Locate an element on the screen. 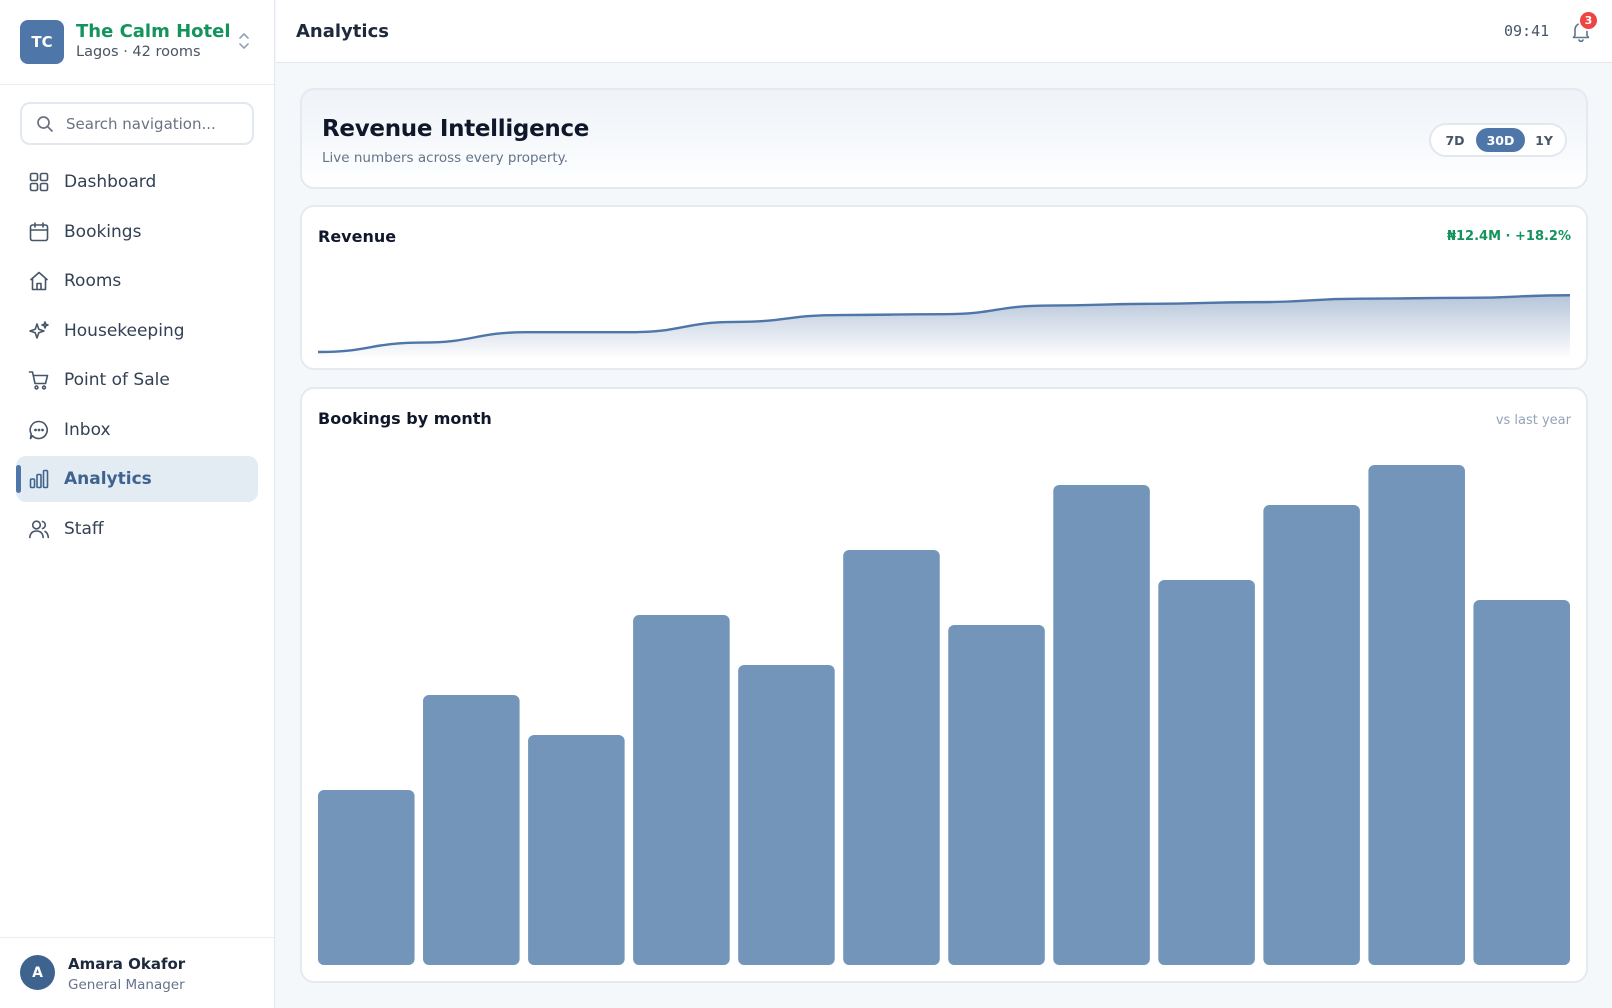 The height and width of the screenshot is (1008, 1612). calendar-icon is located at coordinates (39, 231).